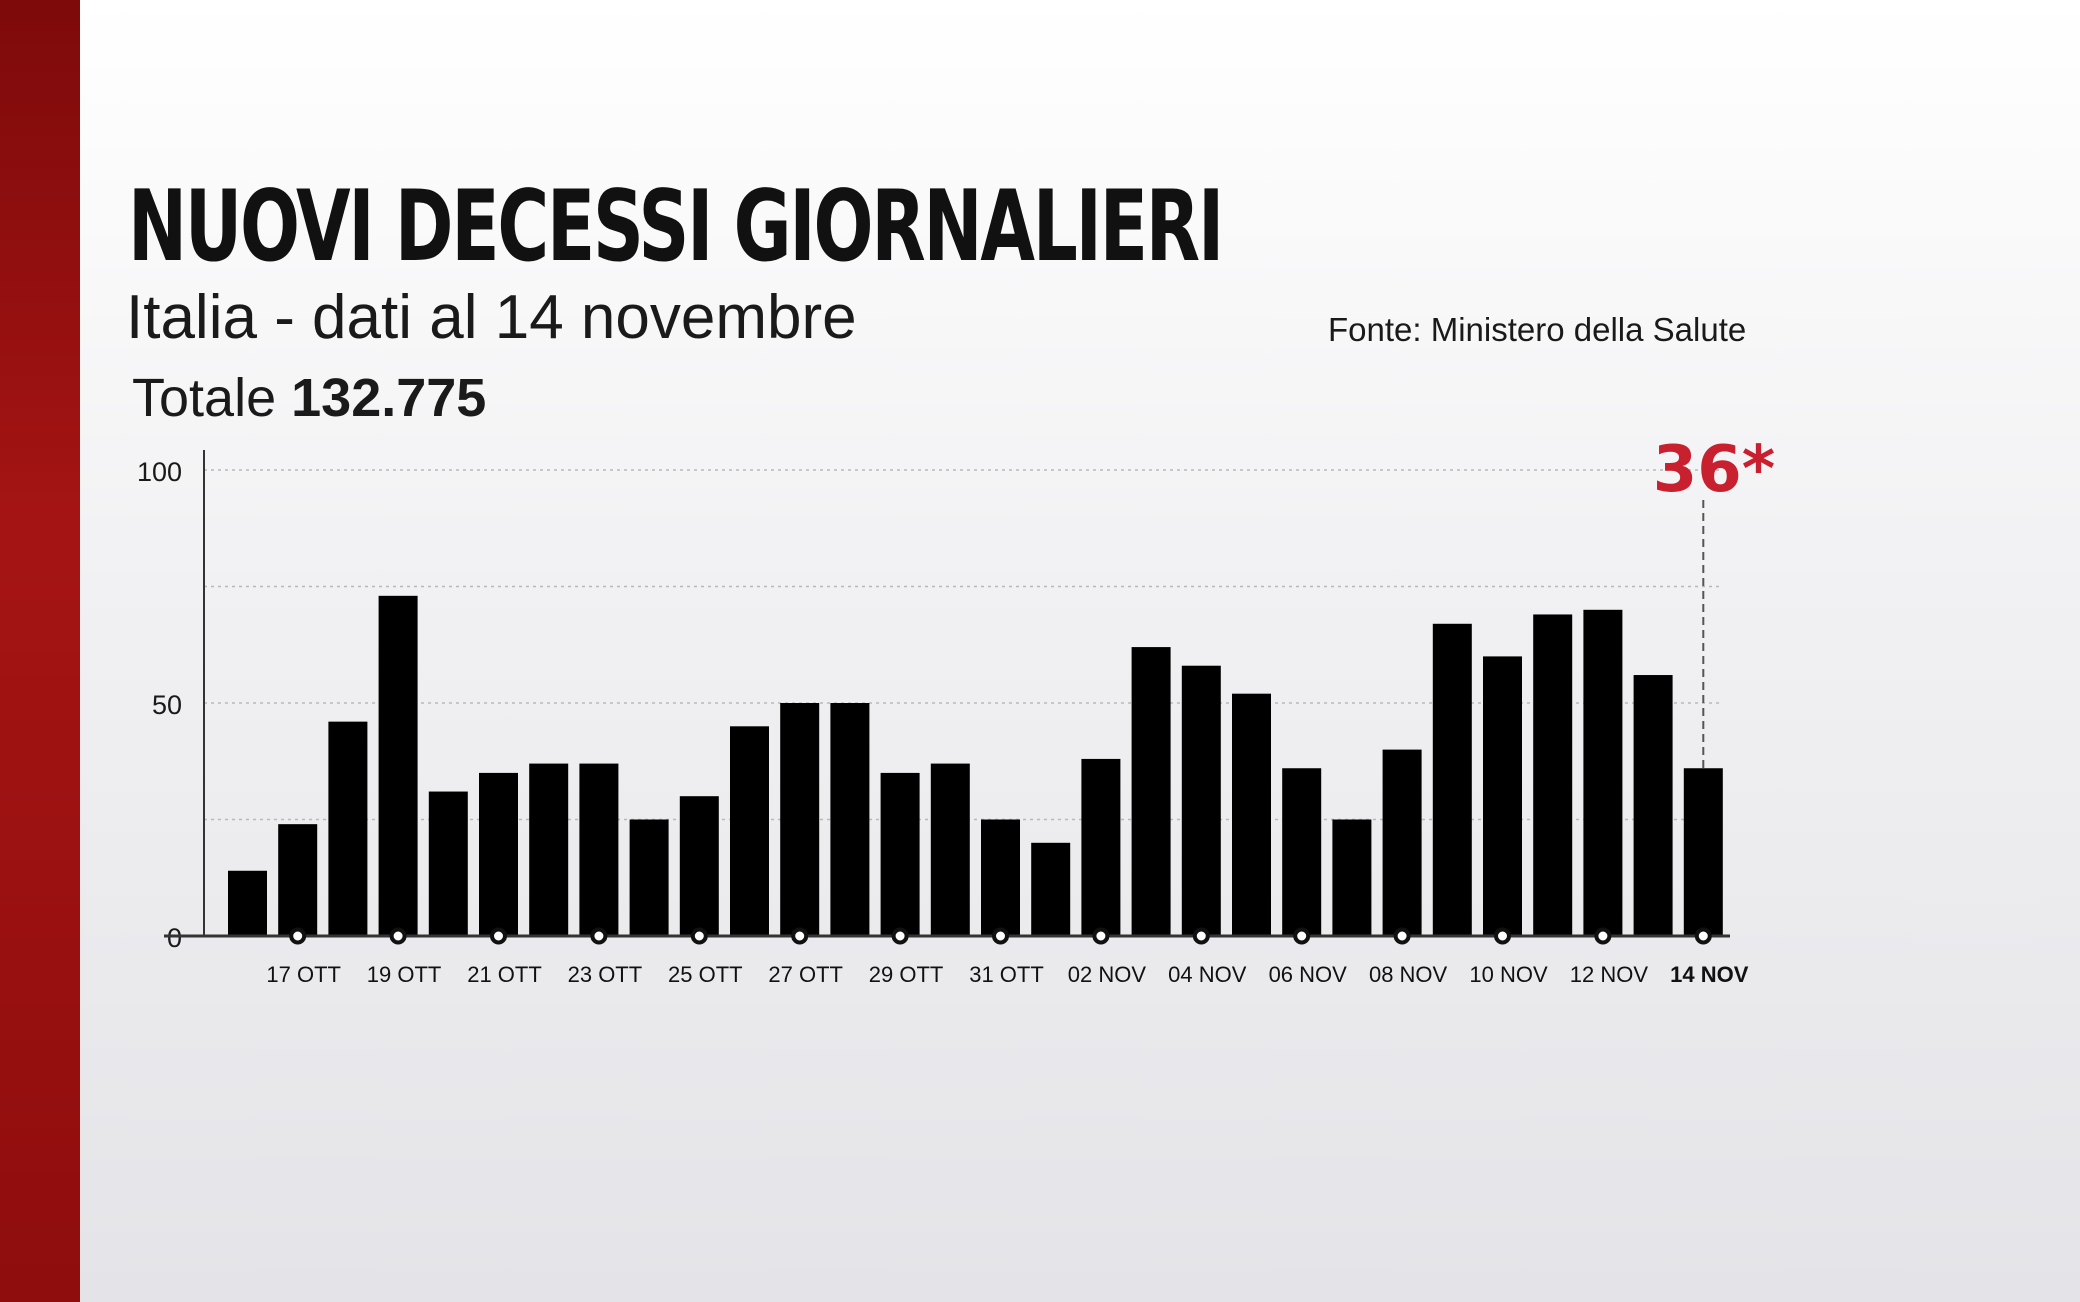 The image size is (2080, 1302). I want to click on total-label: Totale, so click(204, 398).